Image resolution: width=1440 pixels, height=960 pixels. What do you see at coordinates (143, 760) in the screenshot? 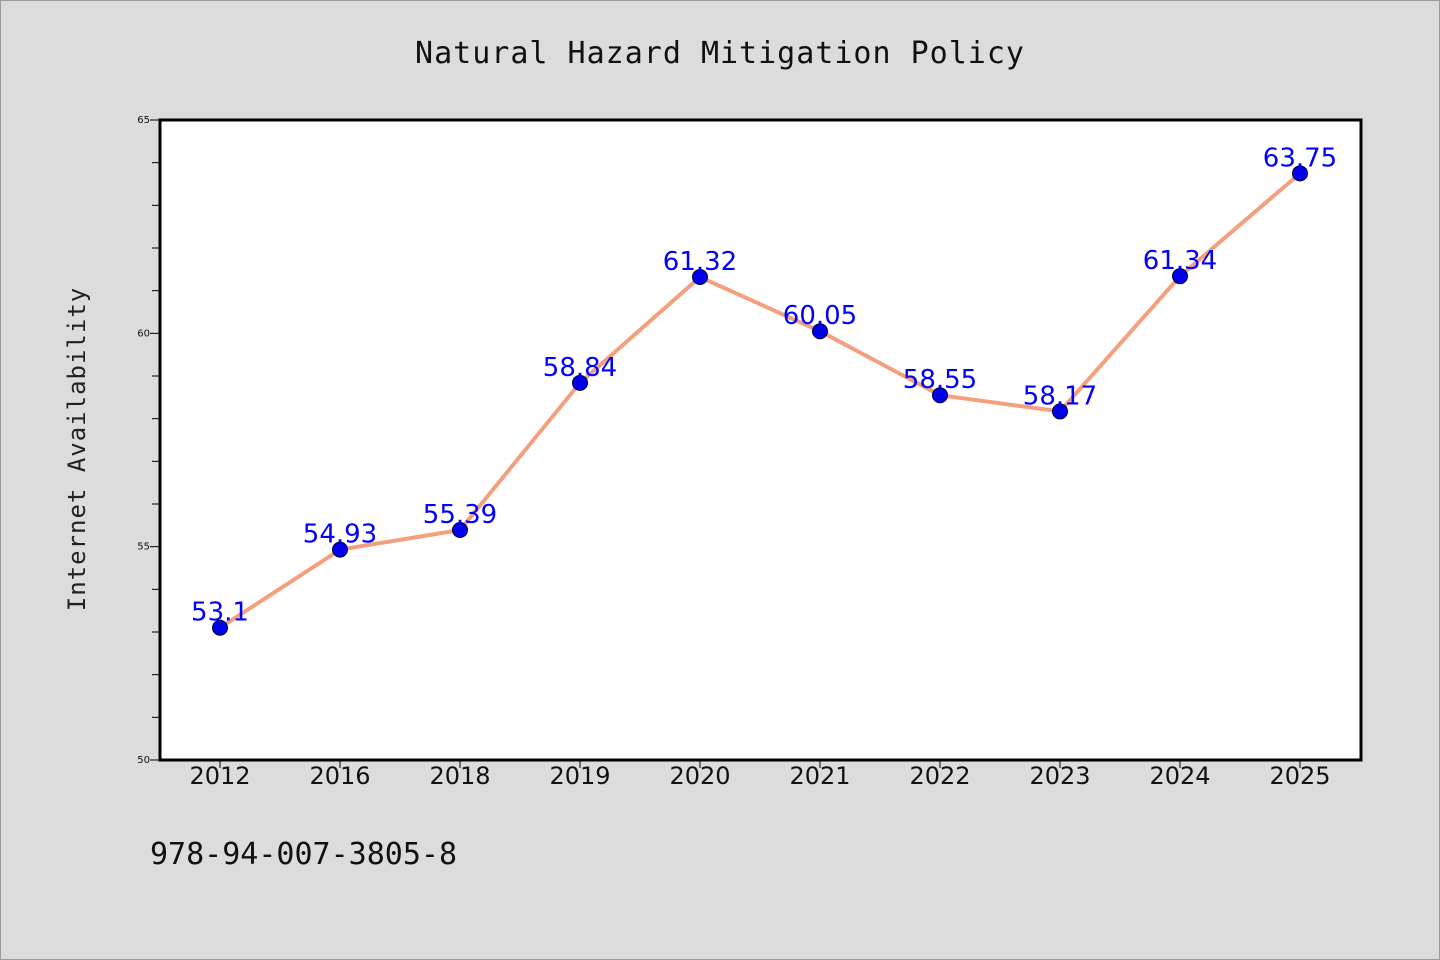
I see `y-tick-label: 50` at bounding box center [143, 760].